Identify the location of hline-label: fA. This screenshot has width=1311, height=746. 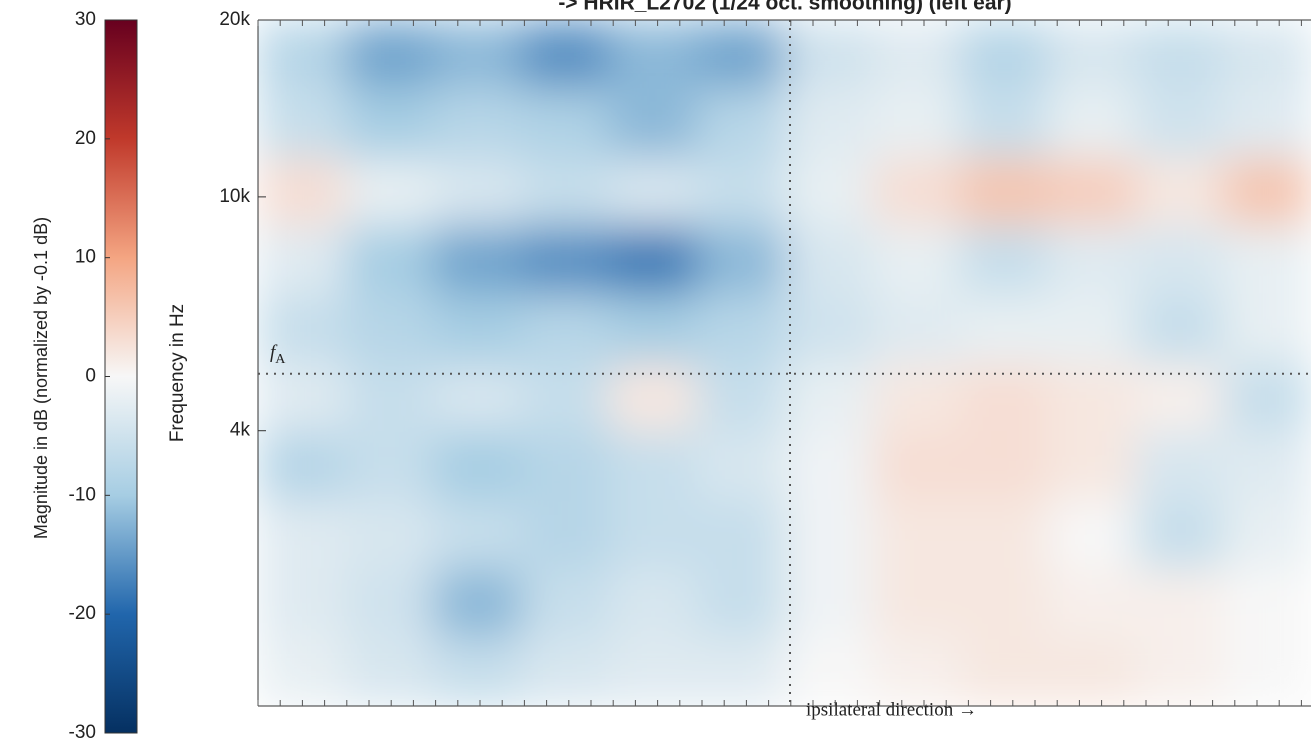
(278, 354).